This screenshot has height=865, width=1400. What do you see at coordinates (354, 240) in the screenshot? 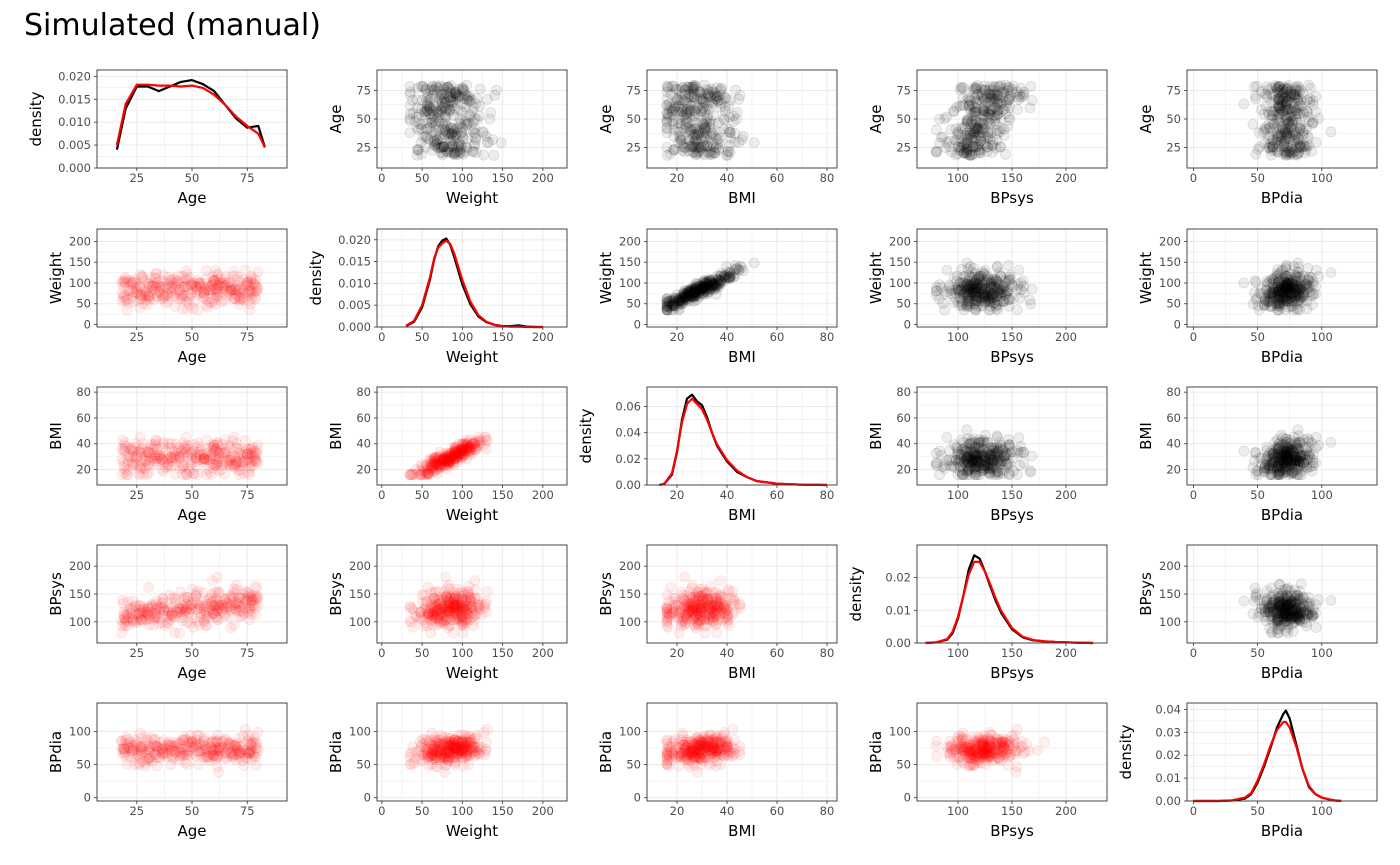
I see `y-tick-label: 0.020` at bounding box center [354, 240].